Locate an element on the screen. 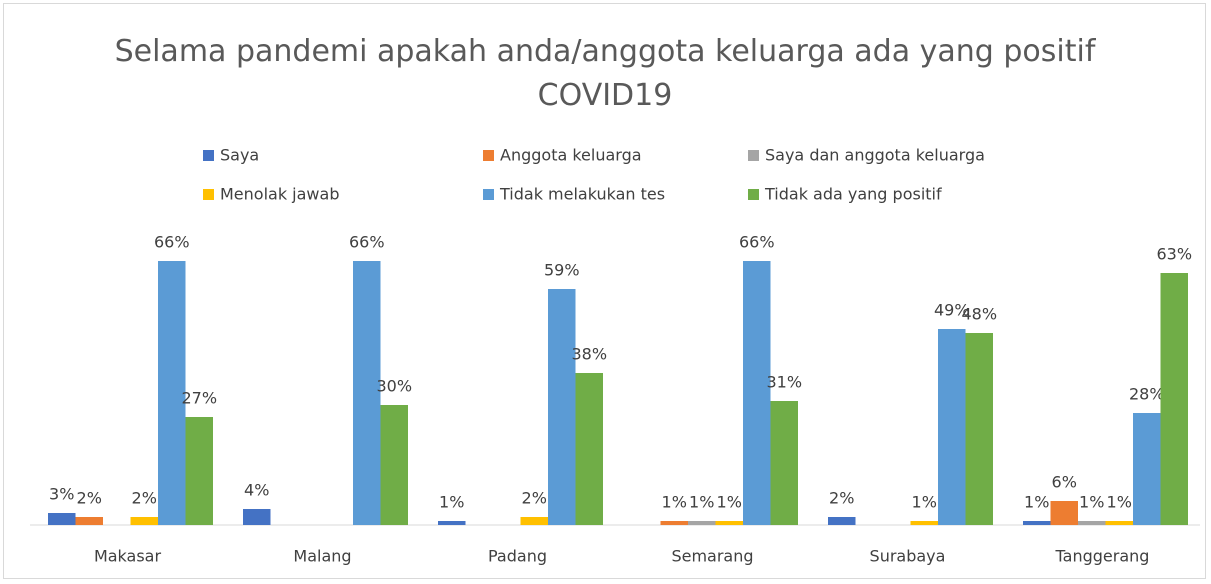 The width and height of the screenshot is (1211, 584). x-tick-label: Tanggerang is located at coordinates (1102, 556).